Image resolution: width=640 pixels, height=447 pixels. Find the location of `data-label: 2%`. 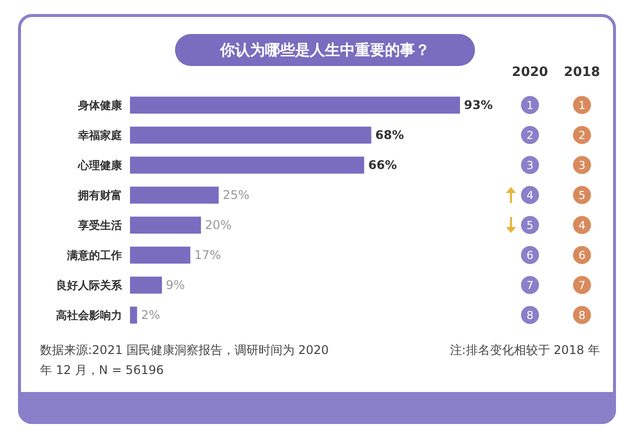

data-label: 2% is located at coordinates (150, 315).